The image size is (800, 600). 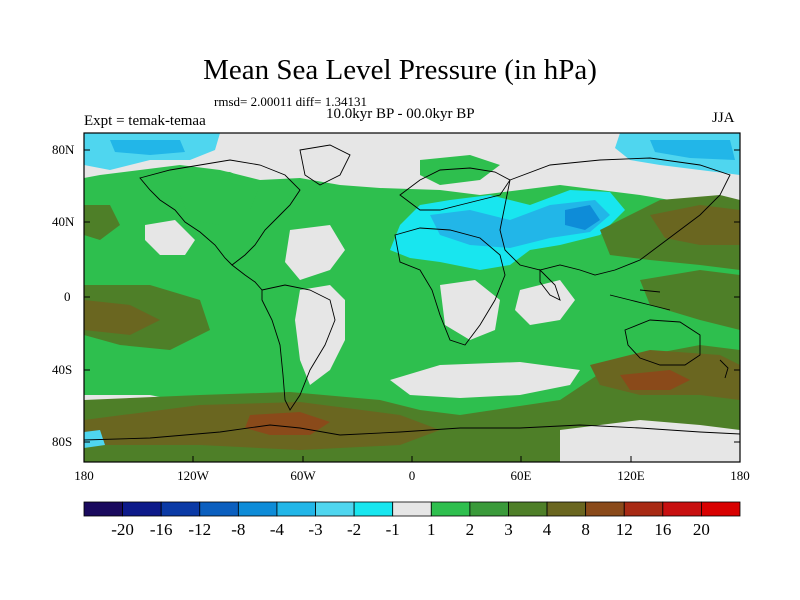 What do you see at coordinates (102, 222) in the screenshot?
I see `field-natl-olive` at bounding box center [102, 222].